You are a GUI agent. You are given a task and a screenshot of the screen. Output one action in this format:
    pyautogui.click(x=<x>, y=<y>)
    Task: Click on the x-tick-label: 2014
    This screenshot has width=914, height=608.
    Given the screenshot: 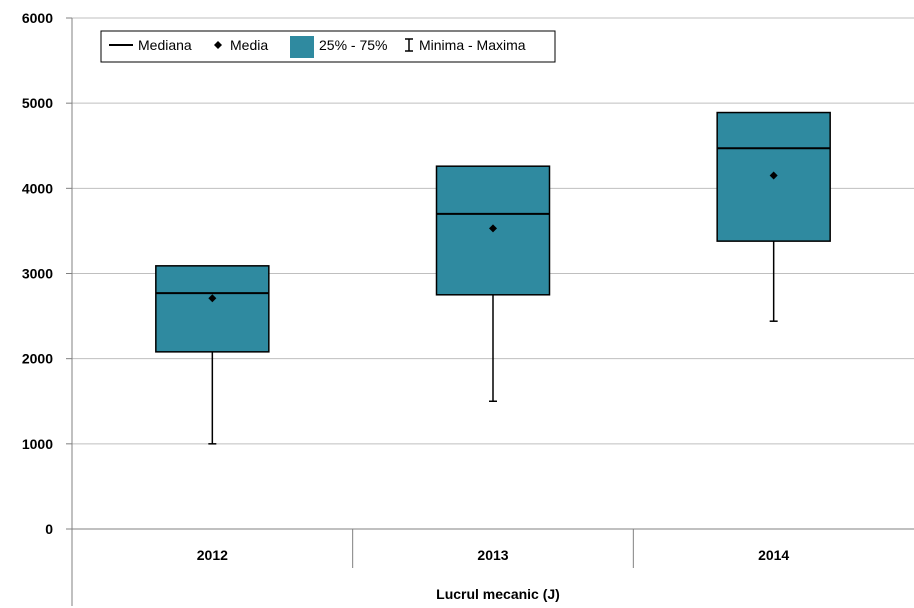 What is the action you would take?
    pyautogui.click(x=773, y=555)
    